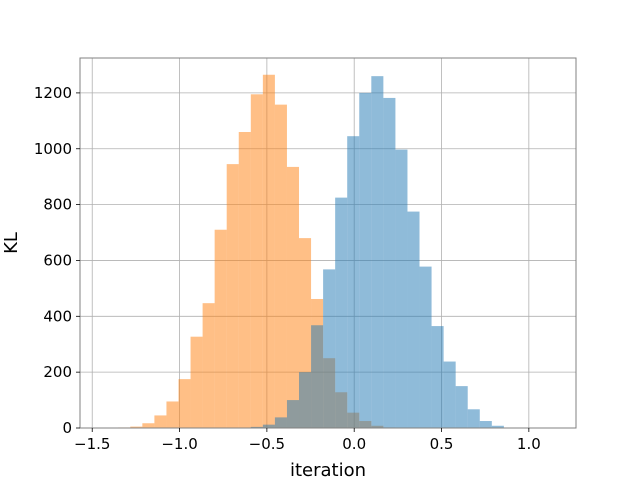 This screenshot has width=640, height=480. I want to click on x-axis-label: iteration, so click(328, 470).